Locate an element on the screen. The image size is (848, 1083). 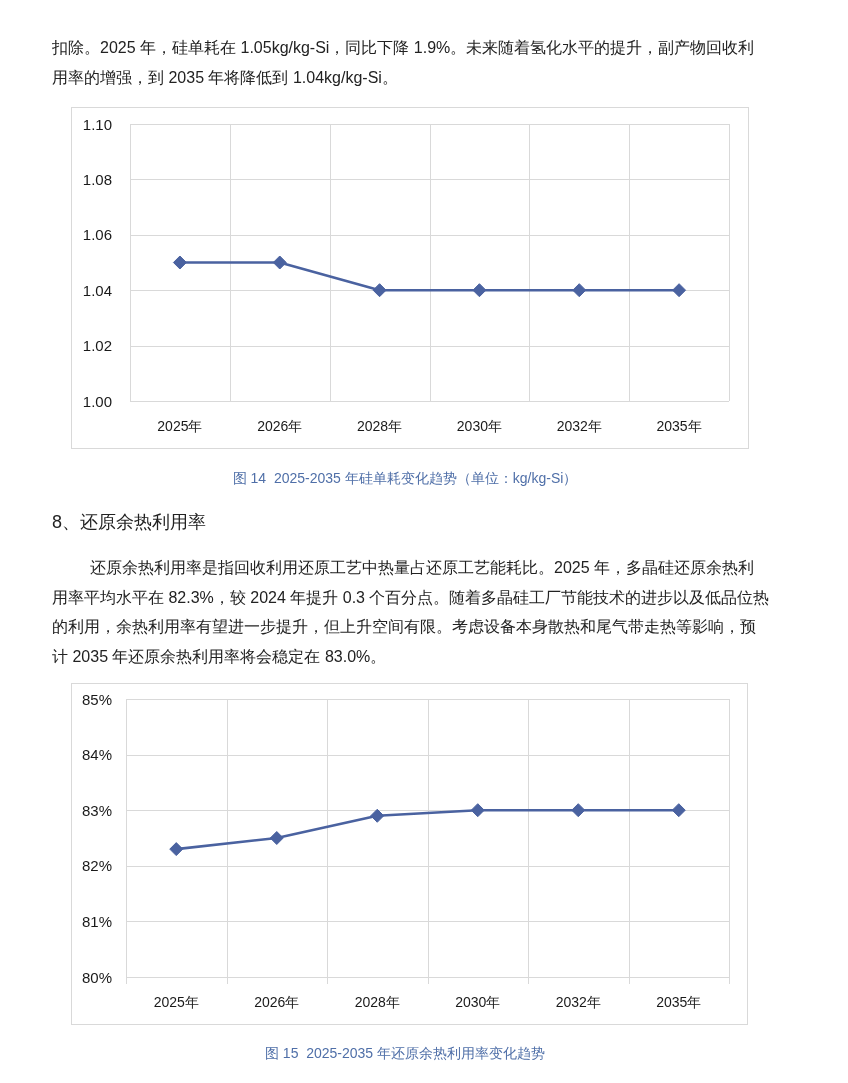
y-tick-label: 1.10 is located at coordinates (97, 124).